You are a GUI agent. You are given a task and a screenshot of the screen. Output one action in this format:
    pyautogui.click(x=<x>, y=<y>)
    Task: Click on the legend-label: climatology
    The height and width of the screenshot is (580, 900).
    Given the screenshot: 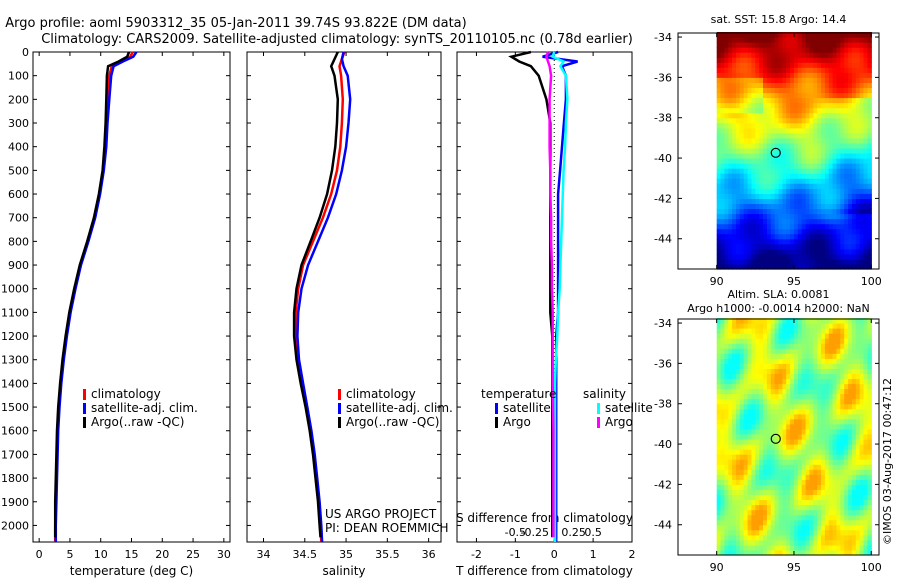 What is the action you would take?
    pyautogui.click(x=381, y=394)
    